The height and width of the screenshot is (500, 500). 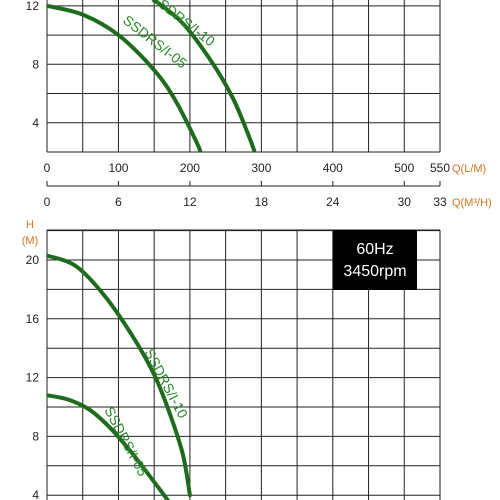 What do you see at coordinates (35, 436) in the screenshot?
I see `bottom-y-tick-label: 8` at bounding box center [35, 436].